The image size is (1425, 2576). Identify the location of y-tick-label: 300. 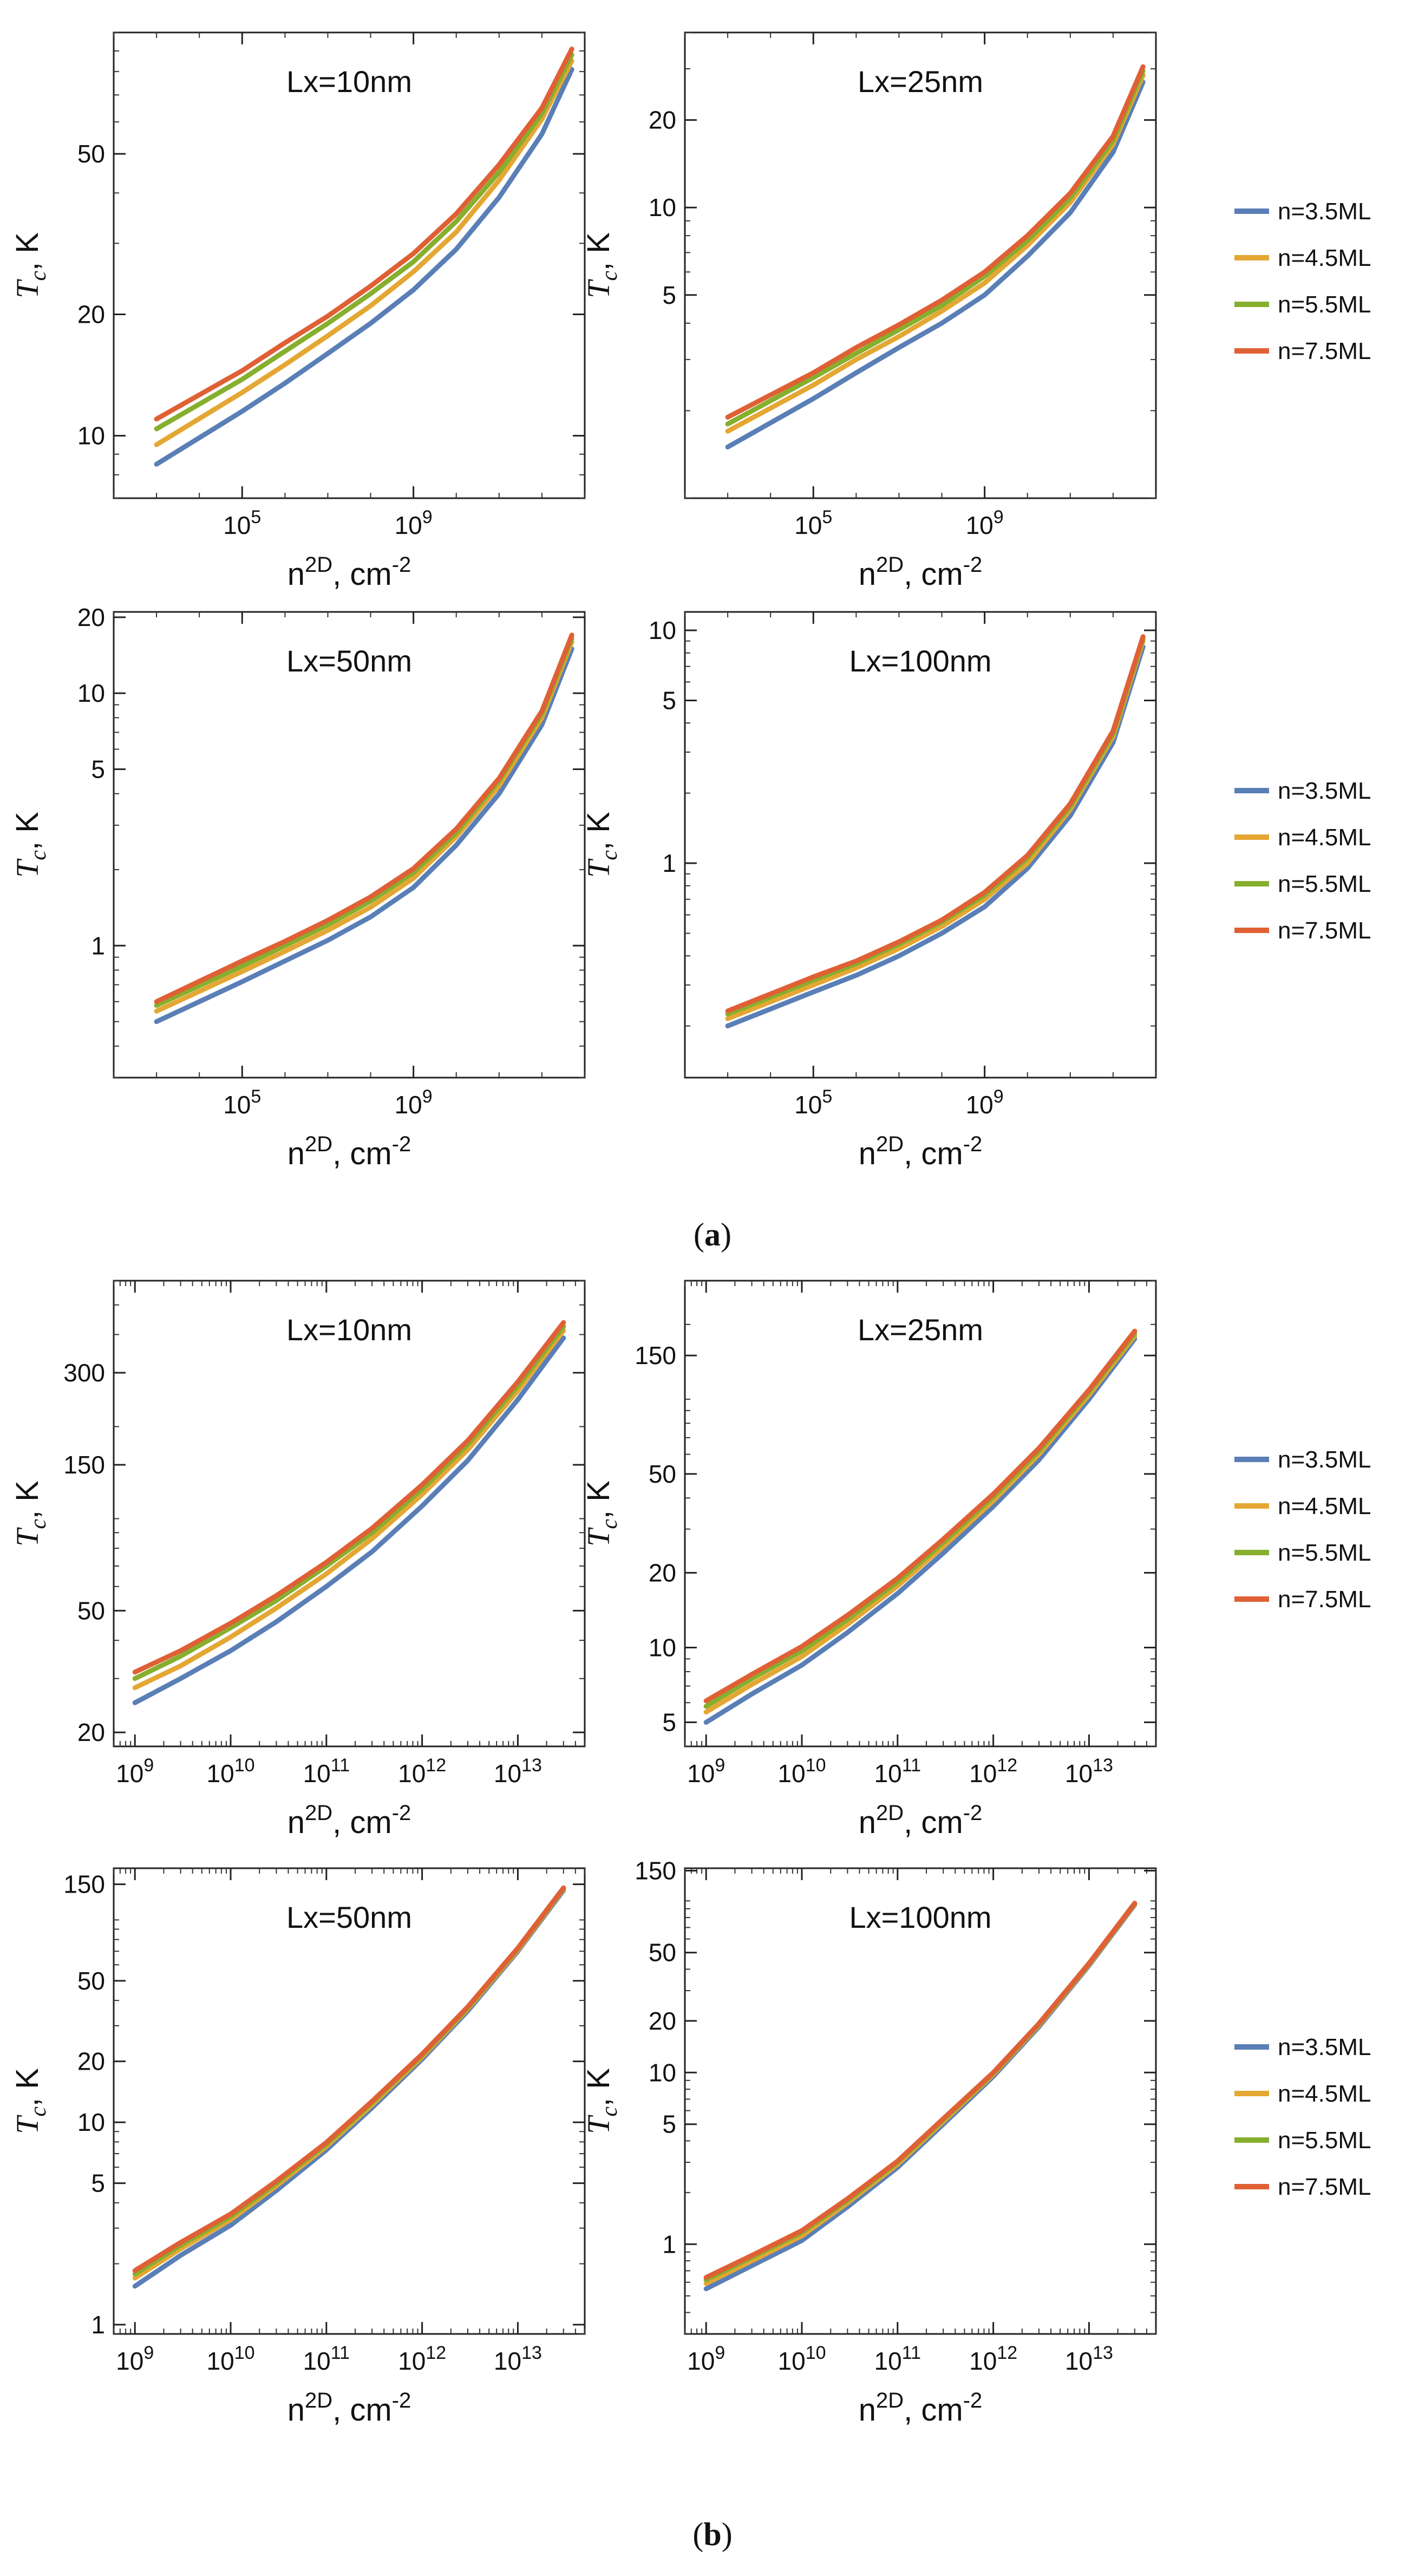
(84, 1373).